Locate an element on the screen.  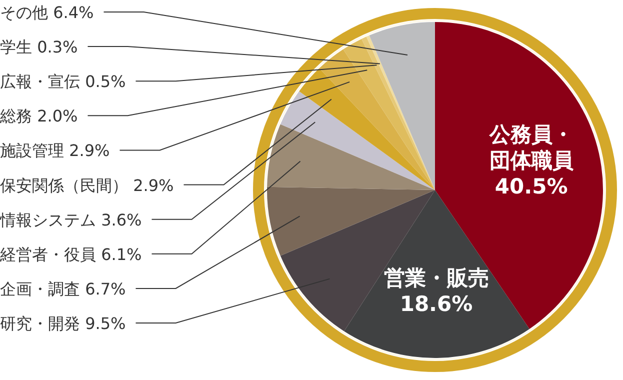
slice-label: 施設管理 2.9% is located at coordinates (55, 150).